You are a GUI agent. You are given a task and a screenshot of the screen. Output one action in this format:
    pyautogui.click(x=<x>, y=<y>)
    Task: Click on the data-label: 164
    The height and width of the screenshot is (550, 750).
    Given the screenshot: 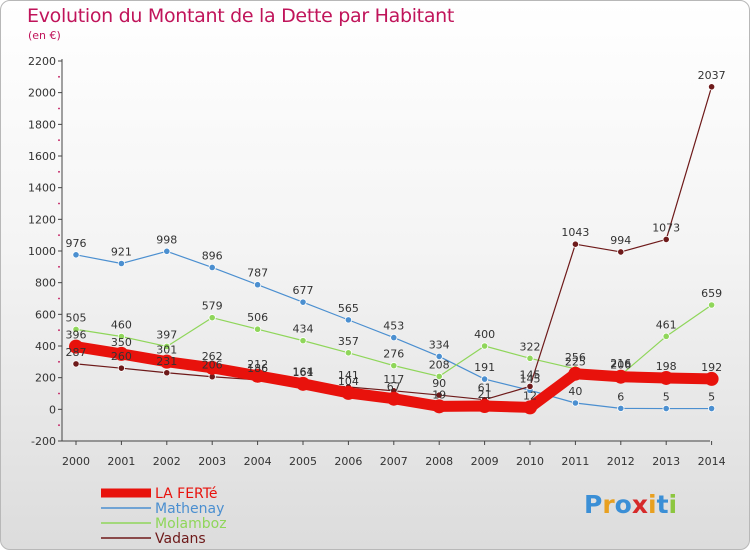 What is the action you would take?
    pyautogui.click(x=303, y=371)
    